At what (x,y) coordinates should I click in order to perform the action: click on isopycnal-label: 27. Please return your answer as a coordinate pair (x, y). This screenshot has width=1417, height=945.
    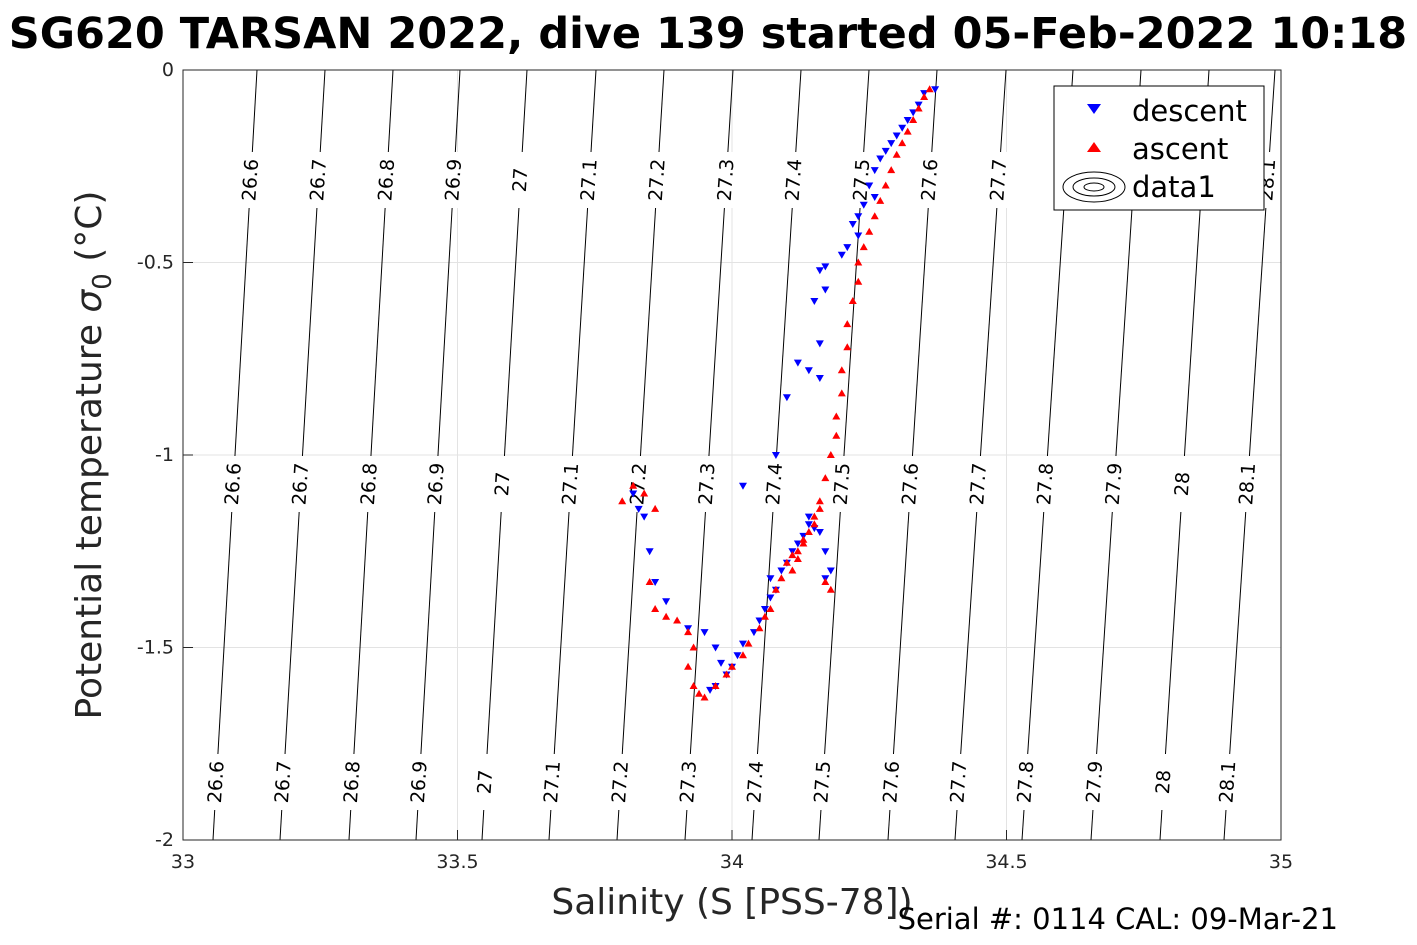
    Looking at the image, I should click on (503, 484).